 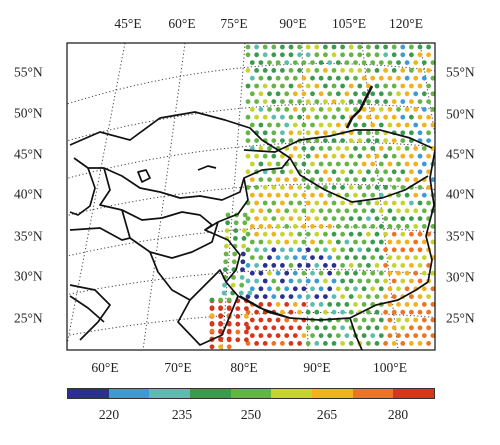 I want to click on parallel-30n, so click(x=251, y=282).